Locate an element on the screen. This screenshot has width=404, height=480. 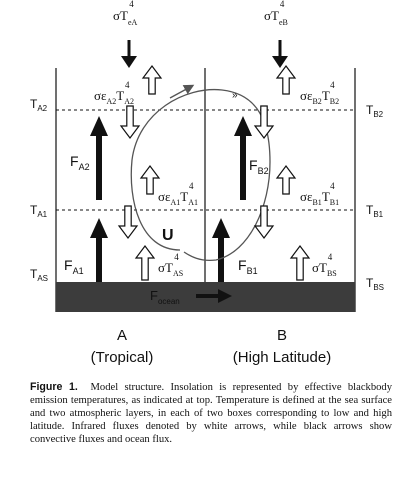
level-label-a2: TA2 is located at coordinates (39, 105).